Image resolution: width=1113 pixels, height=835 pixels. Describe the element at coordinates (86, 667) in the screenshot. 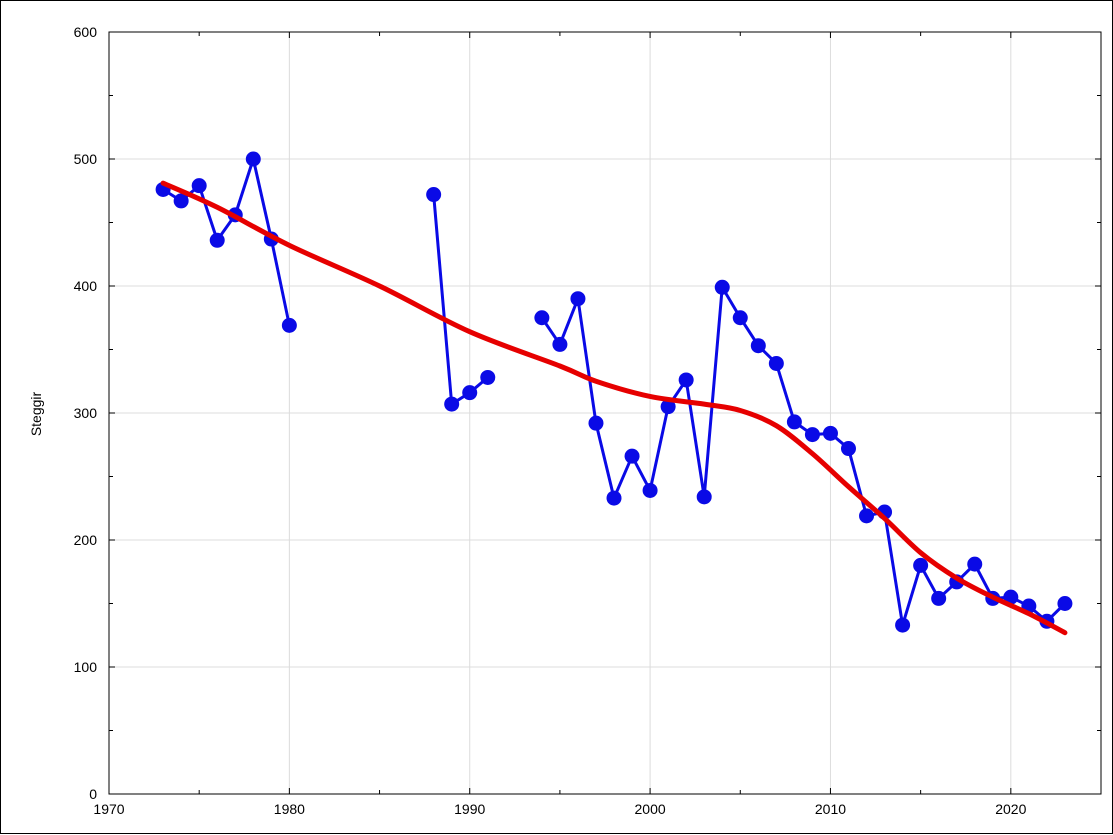

I see `y-tick-label: 100` at that location.